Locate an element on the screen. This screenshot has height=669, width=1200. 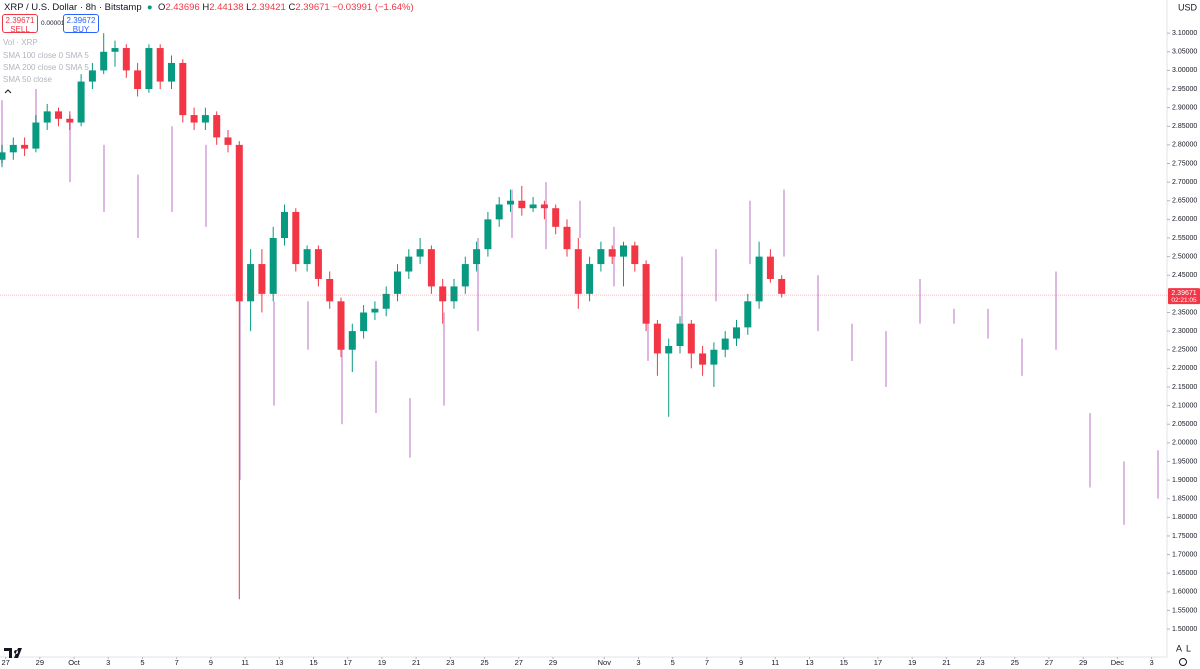
x-tick-label: 19 is located at coordinates (912, 662).